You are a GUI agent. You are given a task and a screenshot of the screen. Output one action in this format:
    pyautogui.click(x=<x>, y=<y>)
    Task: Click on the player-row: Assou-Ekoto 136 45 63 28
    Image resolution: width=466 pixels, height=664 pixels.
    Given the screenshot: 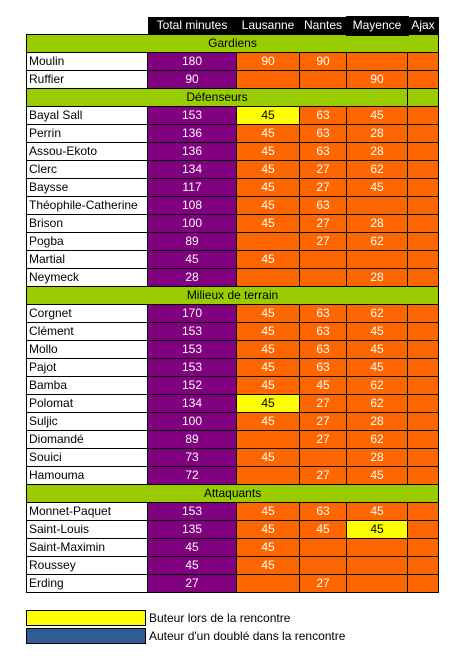 What is the action you would take?
    pyautogui.click(x=232, y=151)
    